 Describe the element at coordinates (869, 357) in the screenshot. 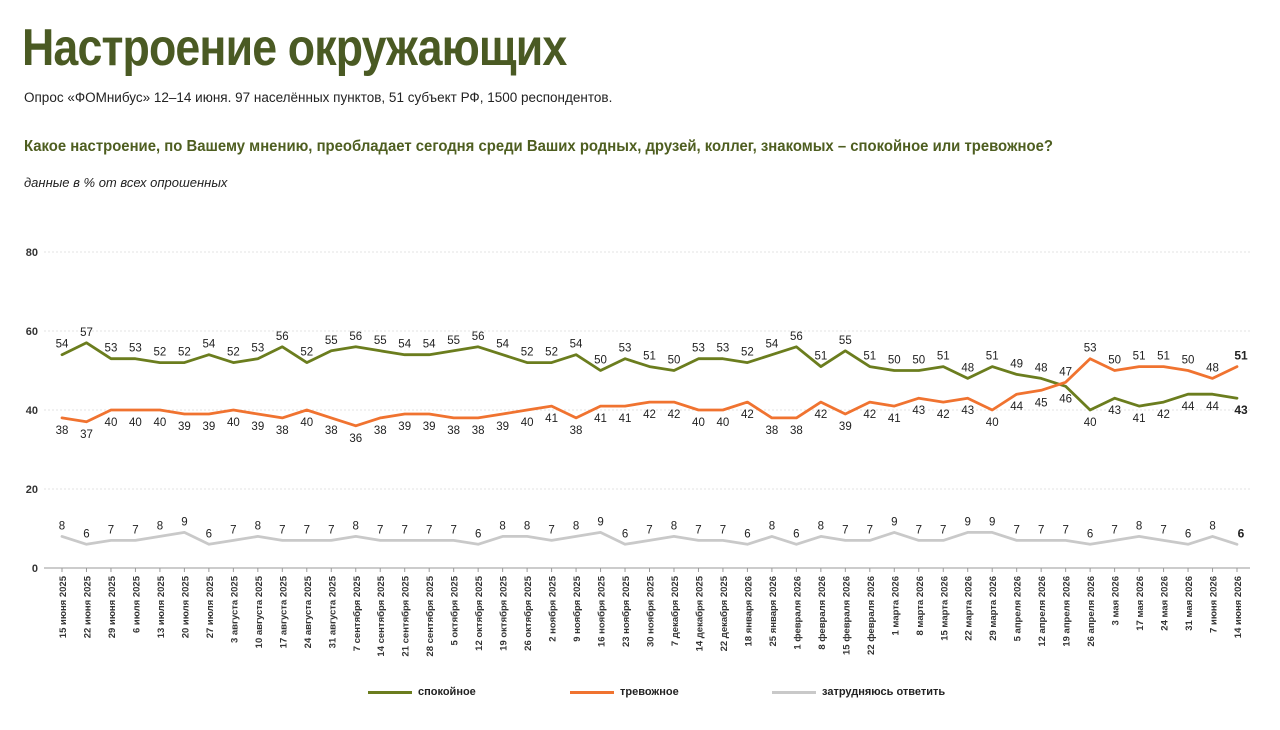

I see `data-label: 51` at that location.